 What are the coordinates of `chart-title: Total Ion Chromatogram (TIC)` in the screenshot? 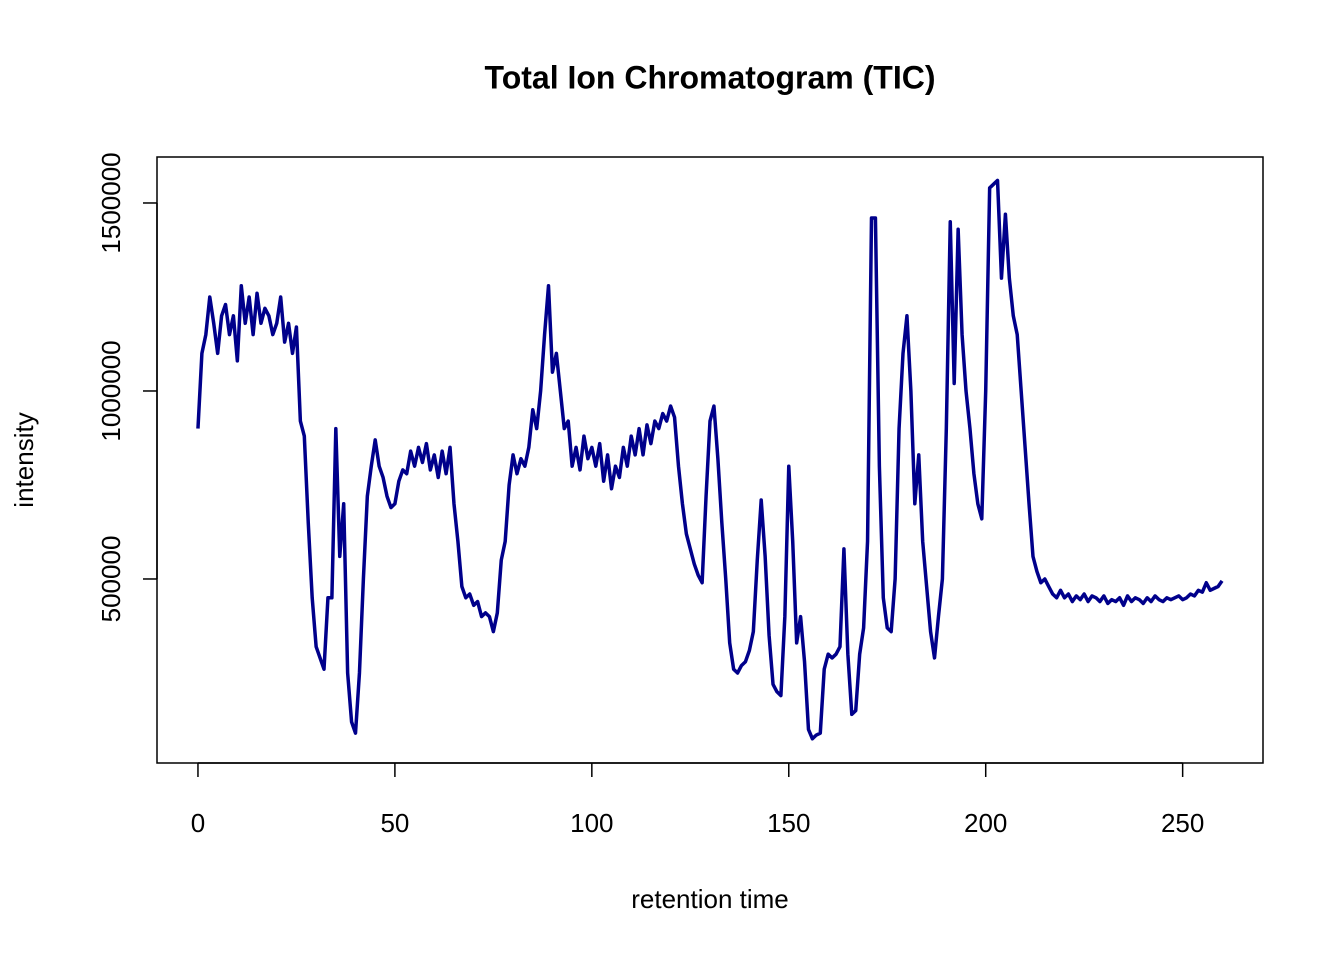 It's located at (710, 77).